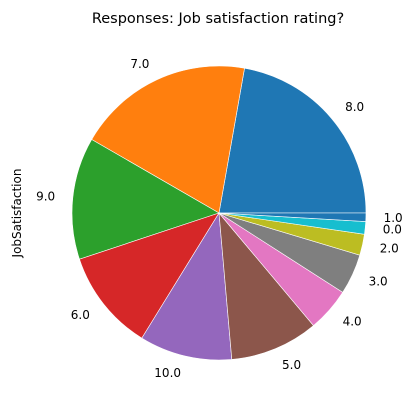  I want to click on pie-label-5-0: 5.0, so click(291, 365).